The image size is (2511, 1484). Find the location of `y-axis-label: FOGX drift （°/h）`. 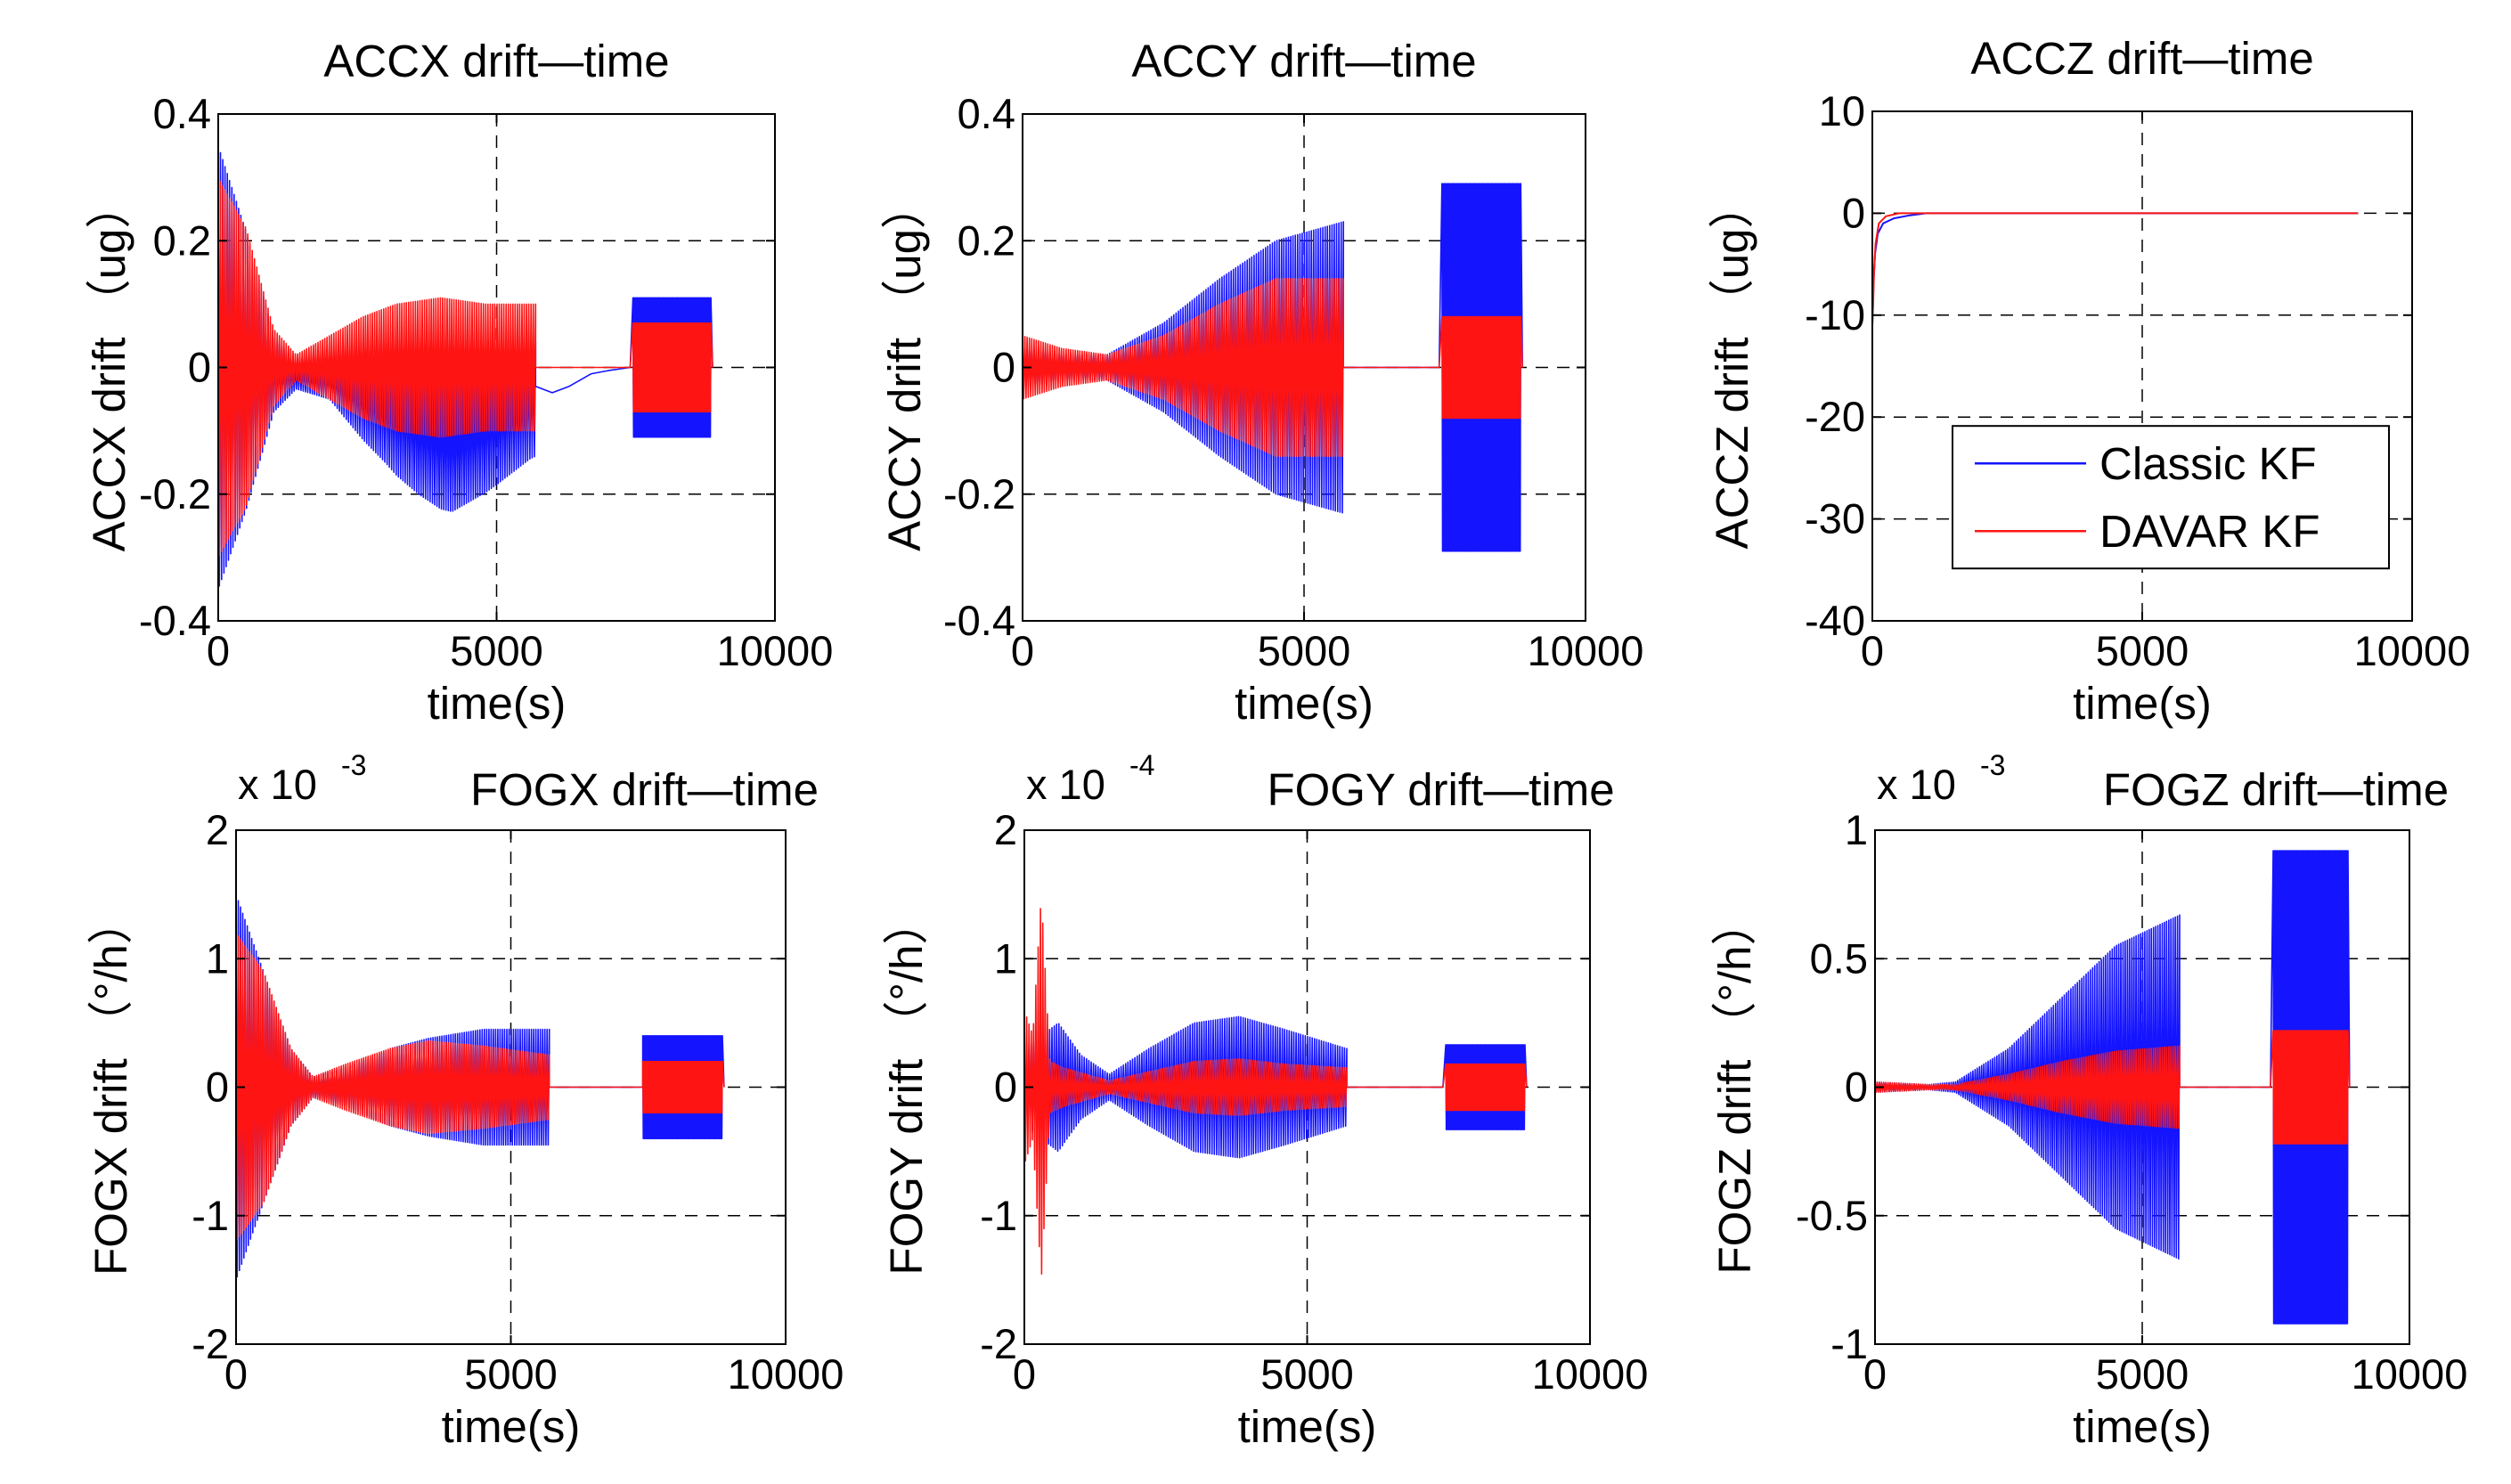

y-axis-label: FOGX drift （°/h） is located at coordinates (111, 1088).